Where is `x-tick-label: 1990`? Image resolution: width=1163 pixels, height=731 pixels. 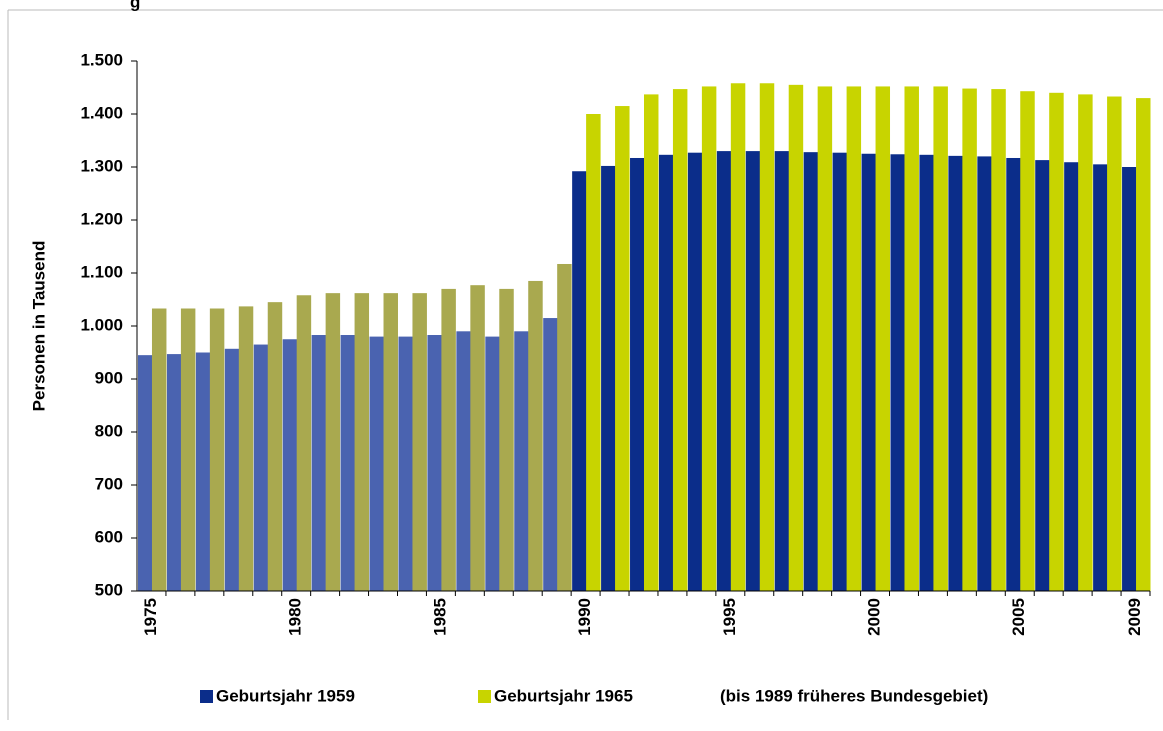 x-tick-label: 1990 is located at coordinates (584, 617).